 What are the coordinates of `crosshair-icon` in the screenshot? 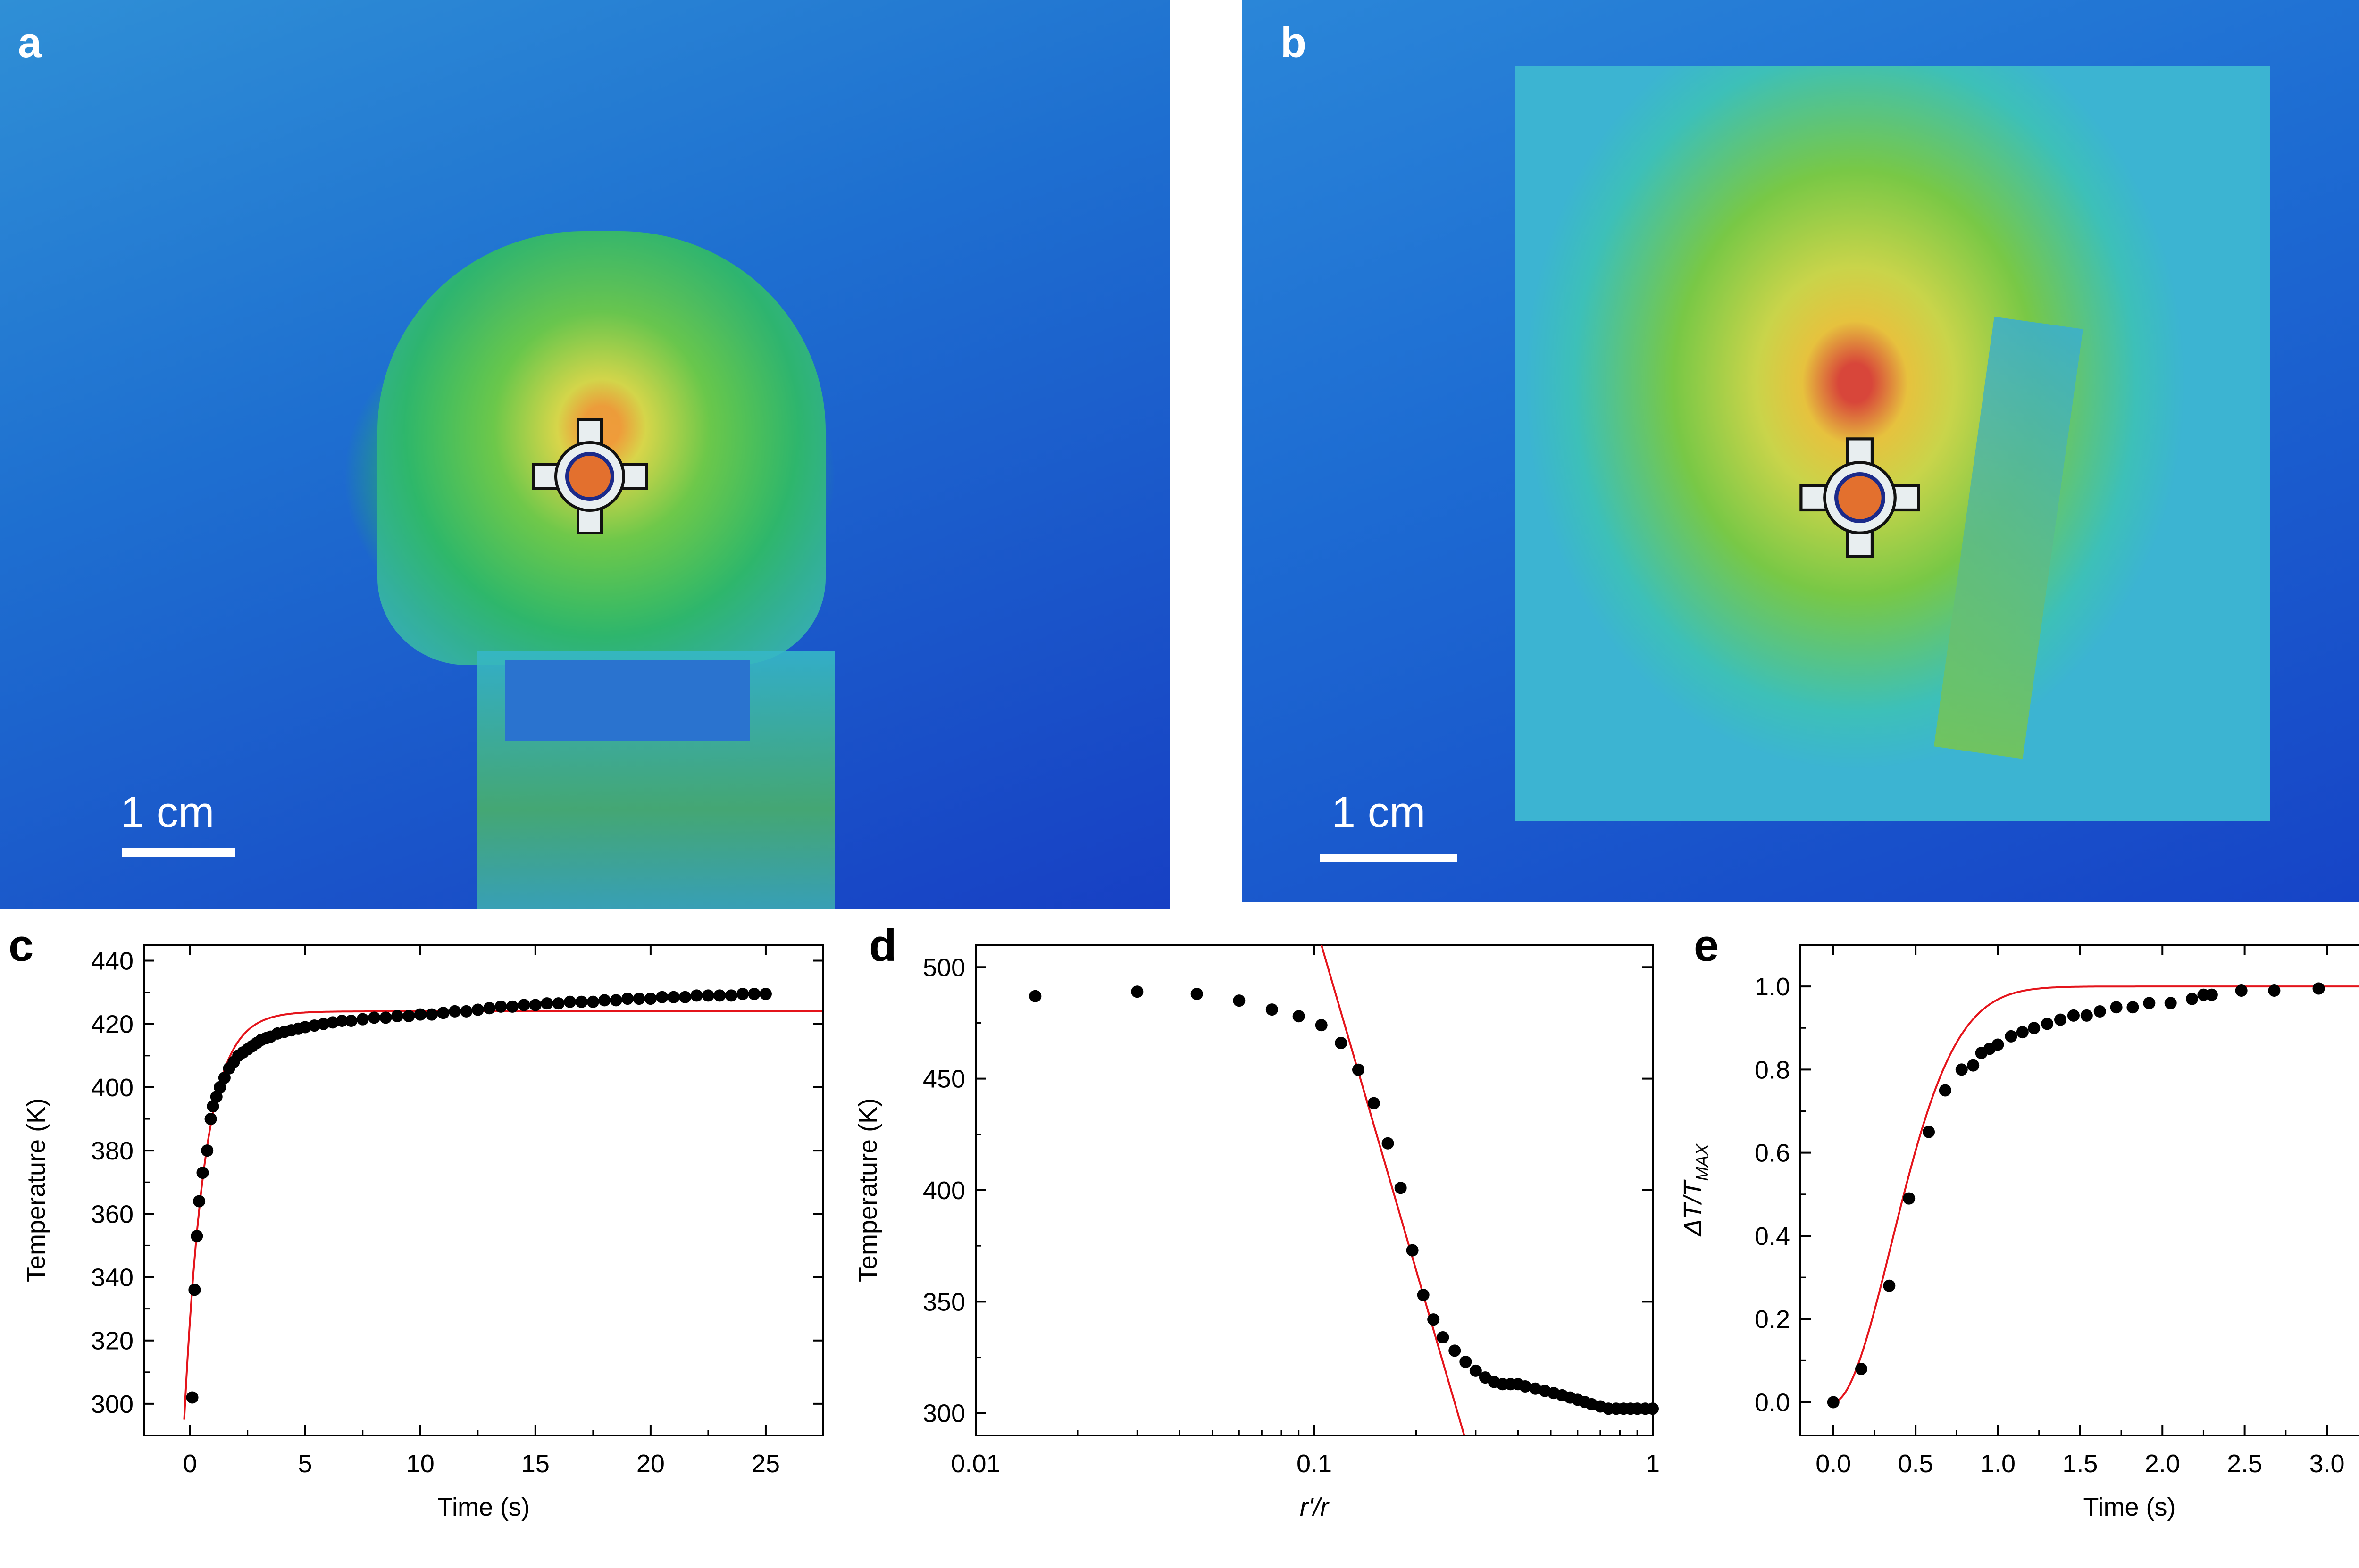 It's located at (590, 476).